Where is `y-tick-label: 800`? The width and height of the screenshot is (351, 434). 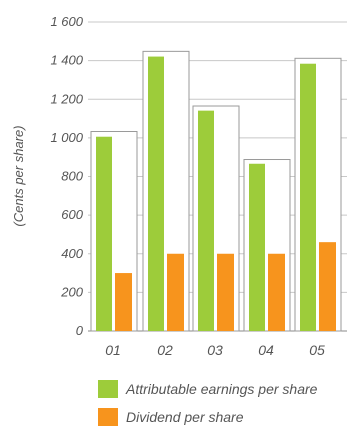
y-tick-label: 800 is located at coordinates (72, 176).